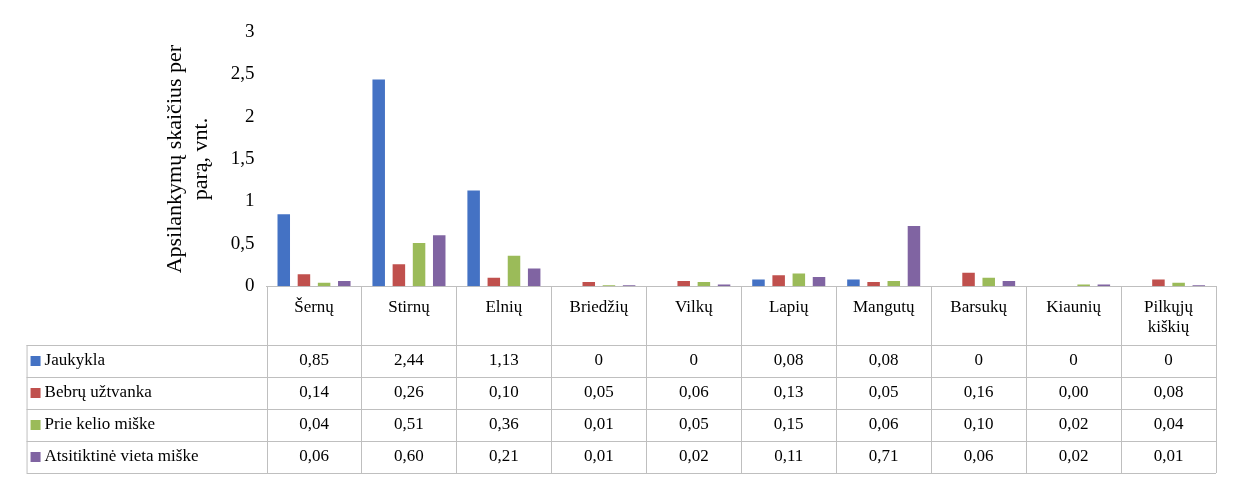 The image size is (1244, 491). I want to click on data-label: 0,71, so click(883, 456).